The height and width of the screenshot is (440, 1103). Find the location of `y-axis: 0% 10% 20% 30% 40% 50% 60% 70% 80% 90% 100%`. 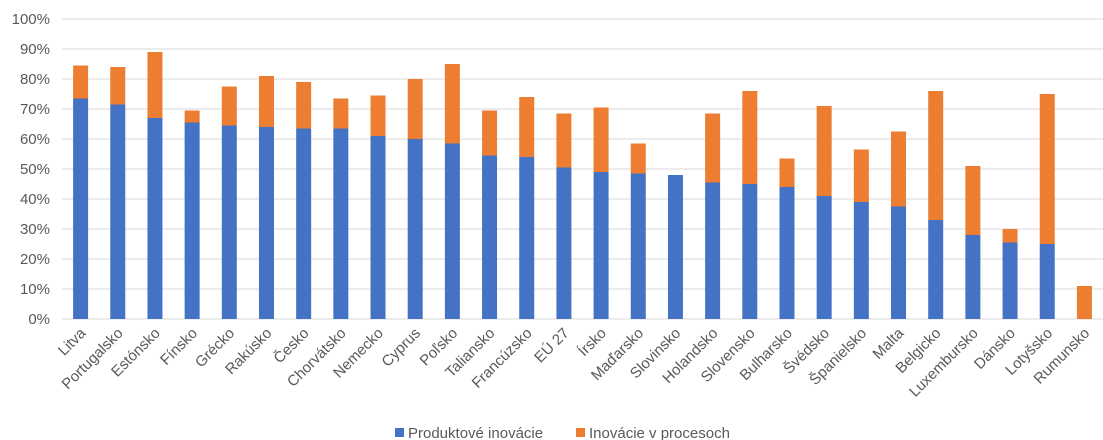

y-axis: 0% 10% 20% 30% 40% 50% 60% 70% 80% 90% 100% is located at coordinates (31, 169).